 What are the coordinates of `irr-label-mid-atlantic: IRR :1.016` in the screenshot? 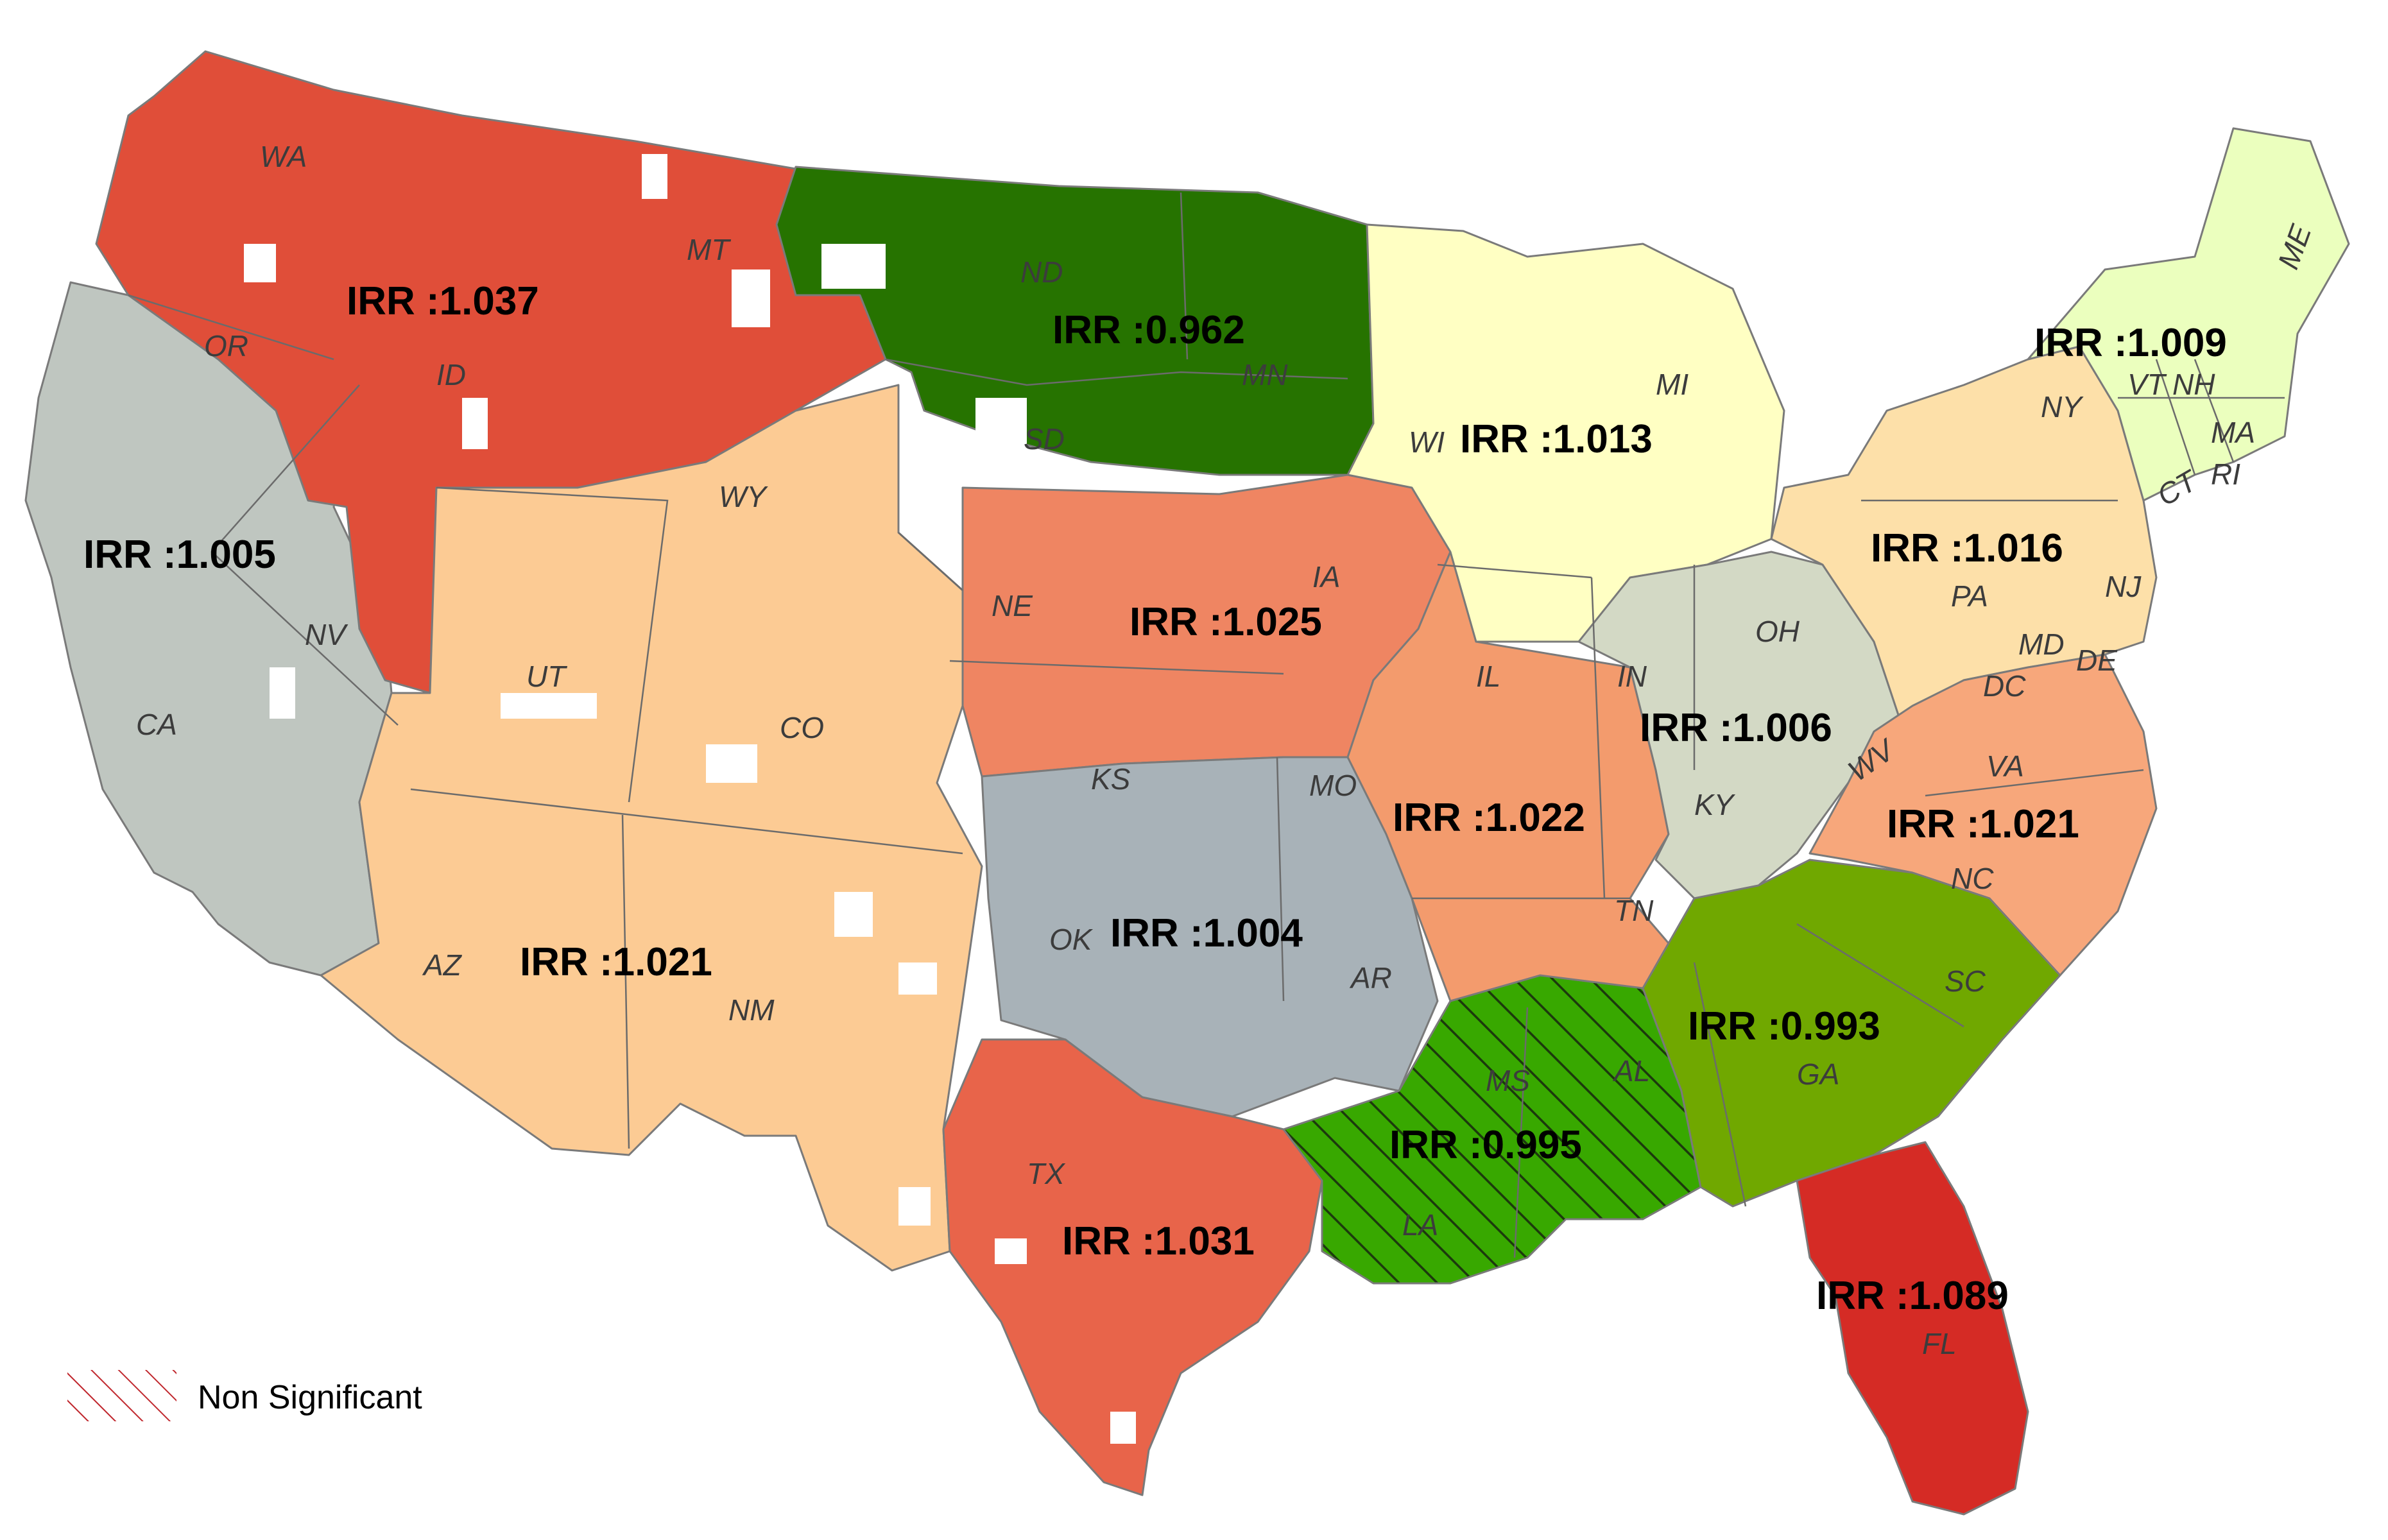 It's located at (1967, 548).